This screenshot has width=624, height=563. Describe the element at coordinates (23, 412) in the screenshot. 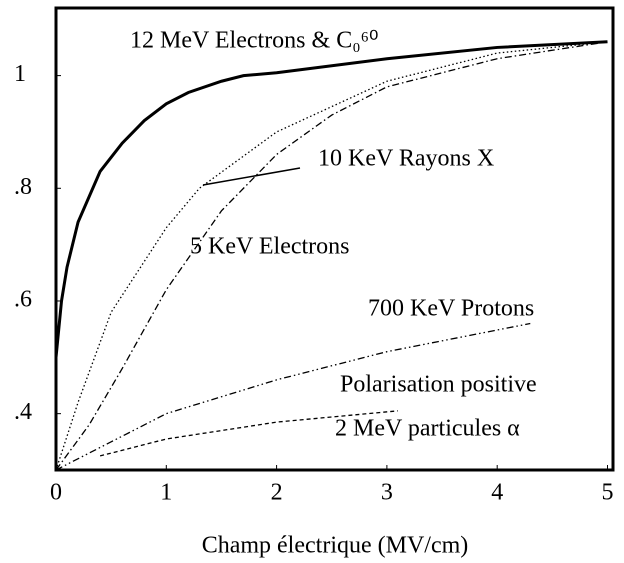

I see `y-tick-label: .4` at that location.